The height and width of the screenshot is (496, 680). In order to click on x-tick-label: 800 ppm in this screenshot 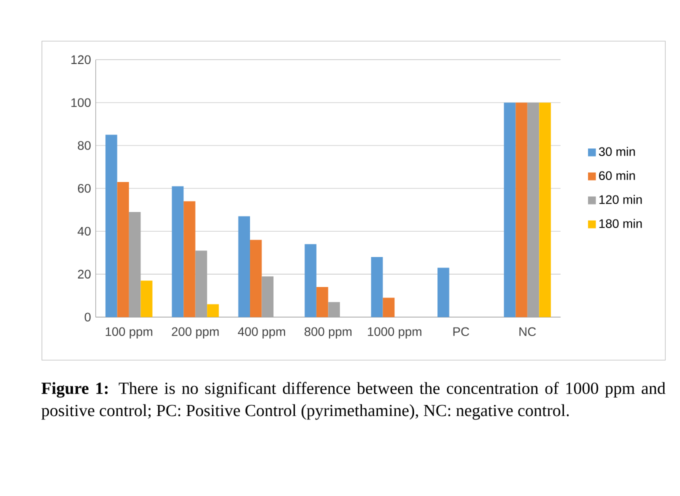, I will do `click(328, 332)`.